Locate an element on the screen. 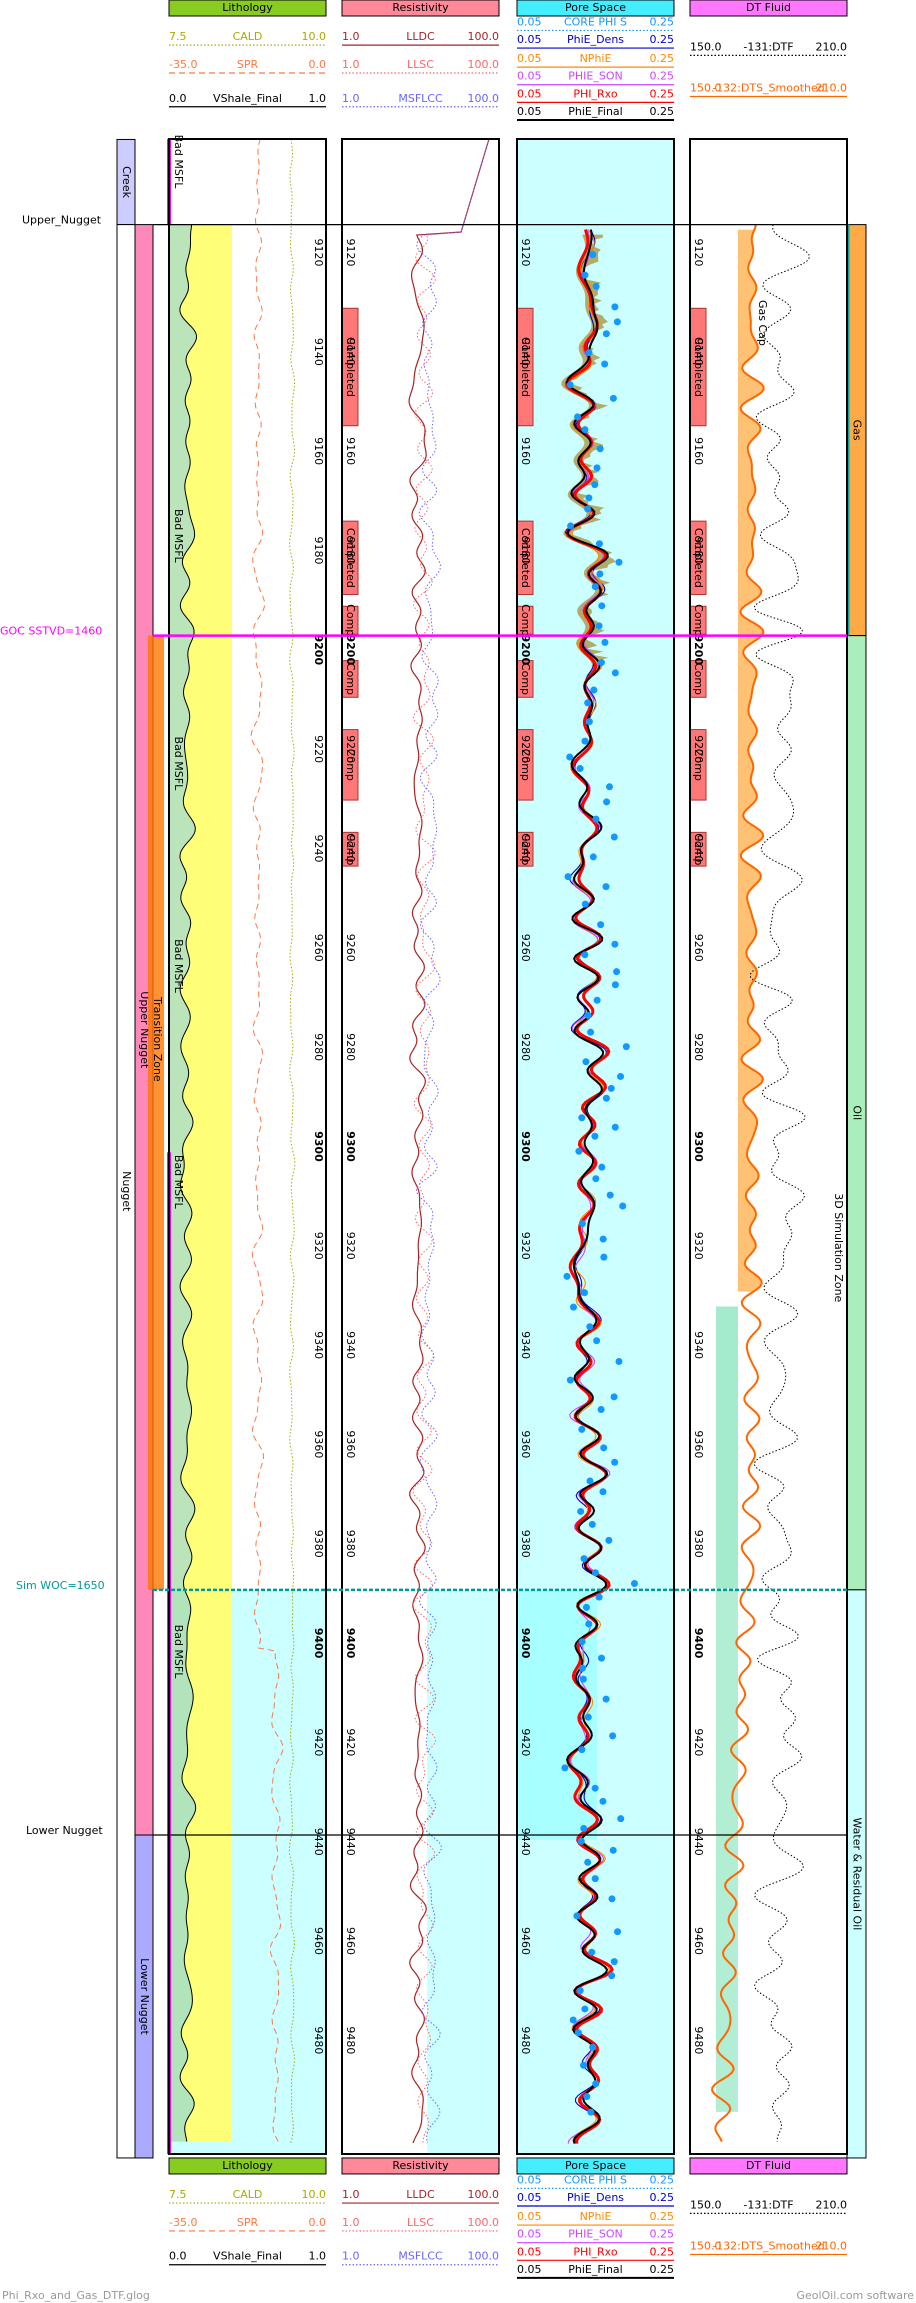 The height and width of the screenshot is (2303, 916). legend-min: 7.5 is located at coordinates (178, 2194).